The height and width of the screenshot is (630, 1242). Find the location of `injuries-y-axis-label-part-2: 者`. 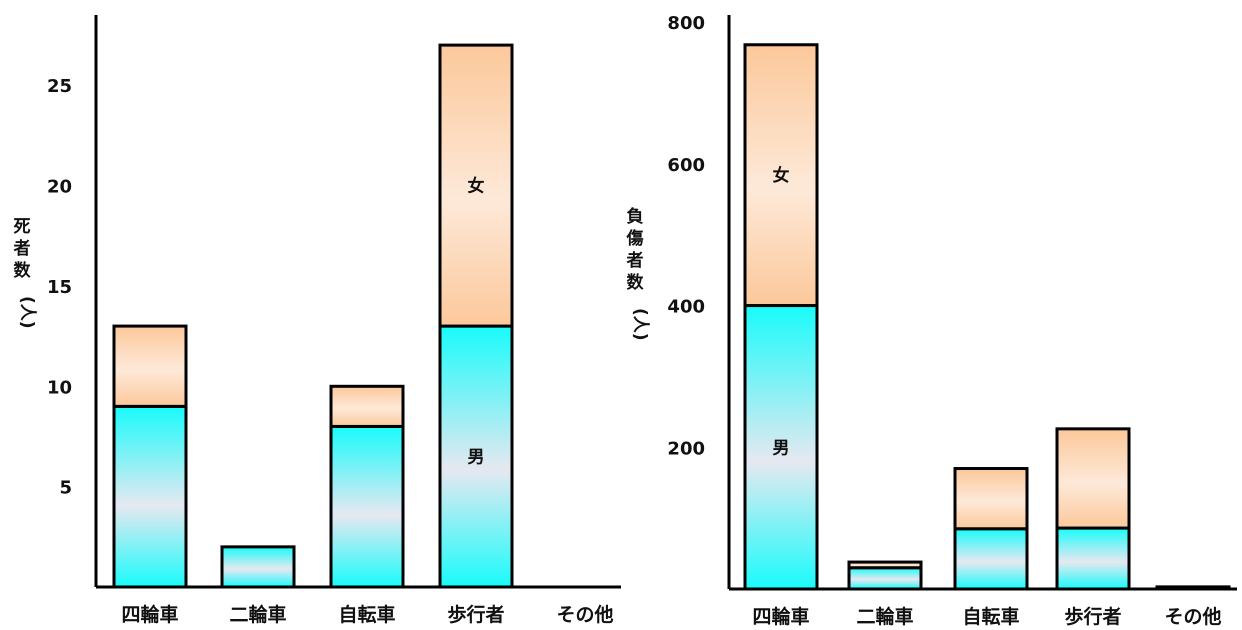

injuries-y-axis-label-part-2: 者 is located at coordinates (635, 260).